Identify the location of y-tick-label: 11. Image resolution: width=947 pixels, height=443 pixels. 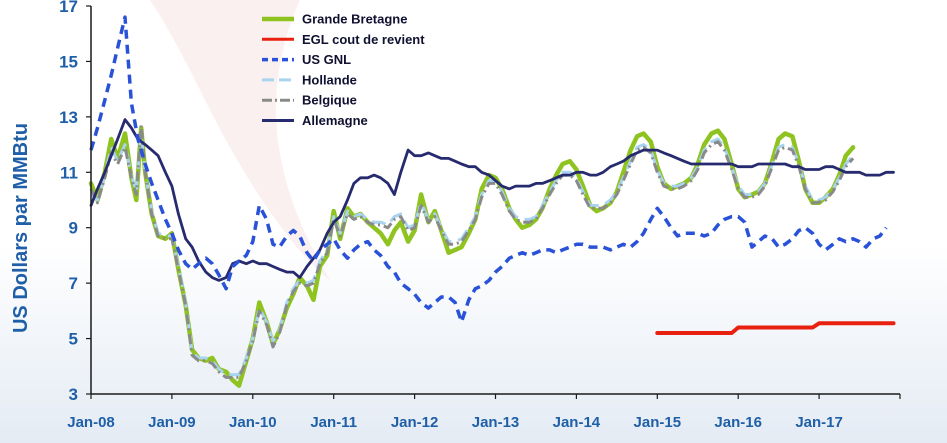
(69, 172).